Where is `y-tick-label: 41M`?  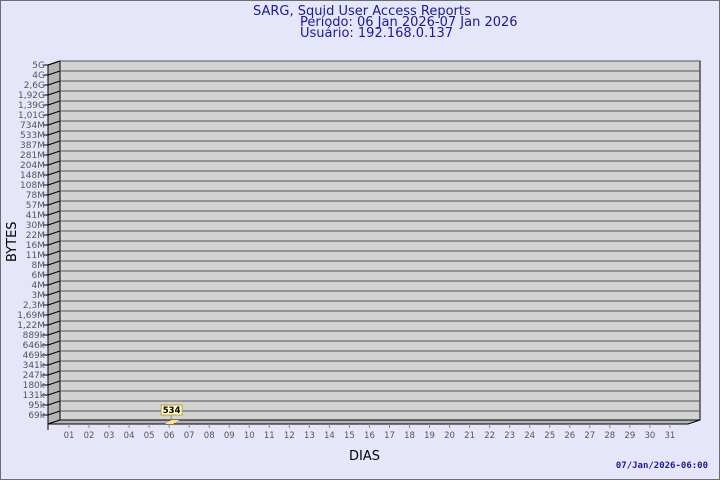 y-tick-label: 41M is located at coordinates (35, 216).